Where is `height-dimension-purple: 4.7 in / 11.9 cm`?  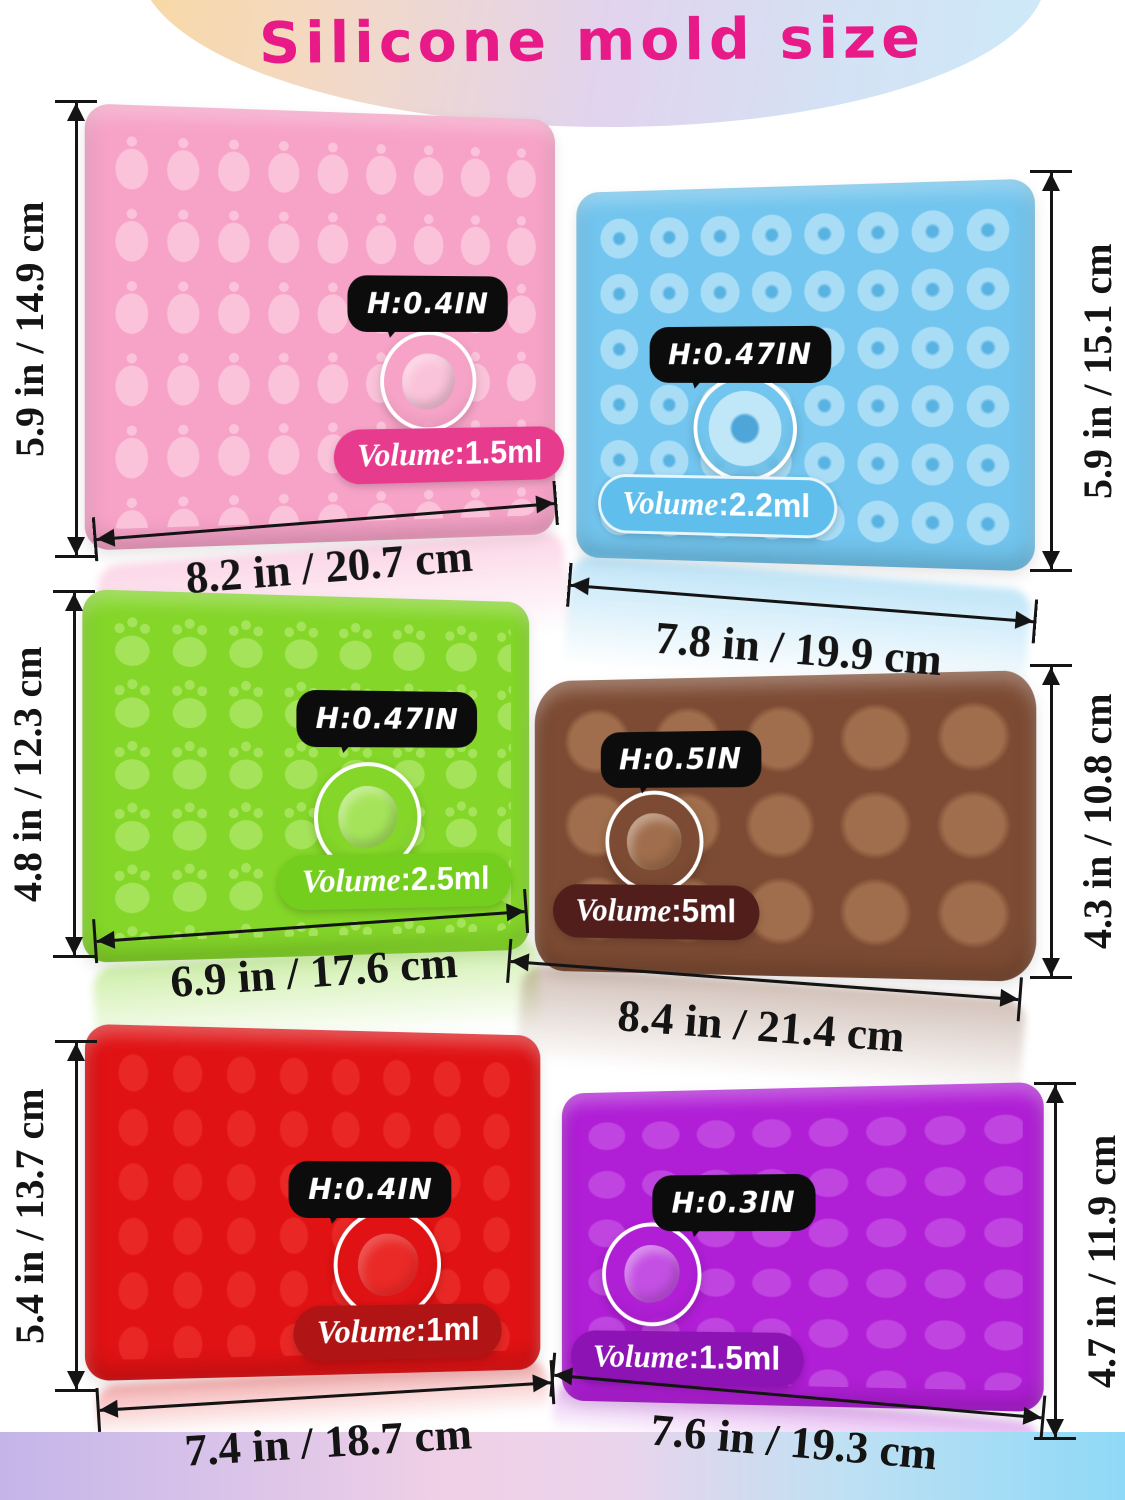
height-dimension-purple: 4.7 in / 11.9 cm is located at coordinates (1079, 1261).